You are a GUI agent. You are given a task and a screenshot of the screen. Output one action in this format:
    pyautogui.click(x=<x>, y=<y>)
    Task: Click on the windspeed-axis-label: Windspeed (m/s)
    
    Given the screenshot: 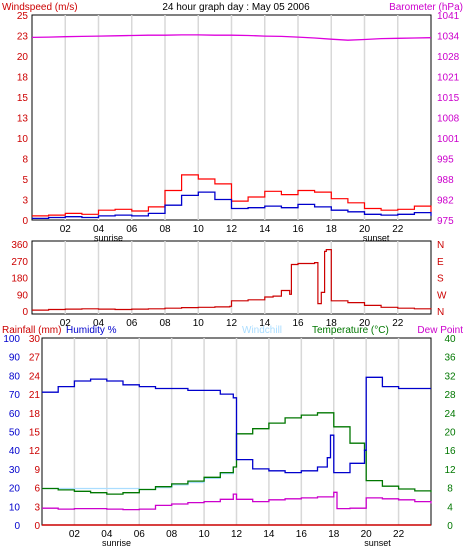 What is the action you would take?
    pyautogui.click(x=40, y=7)
    